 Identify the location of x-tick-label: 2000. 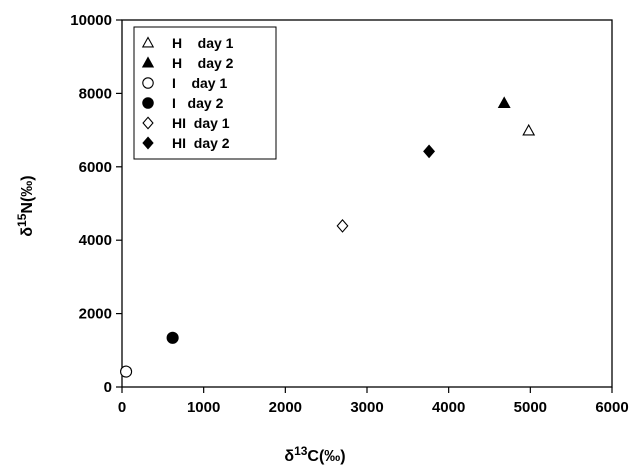
(285, 407).